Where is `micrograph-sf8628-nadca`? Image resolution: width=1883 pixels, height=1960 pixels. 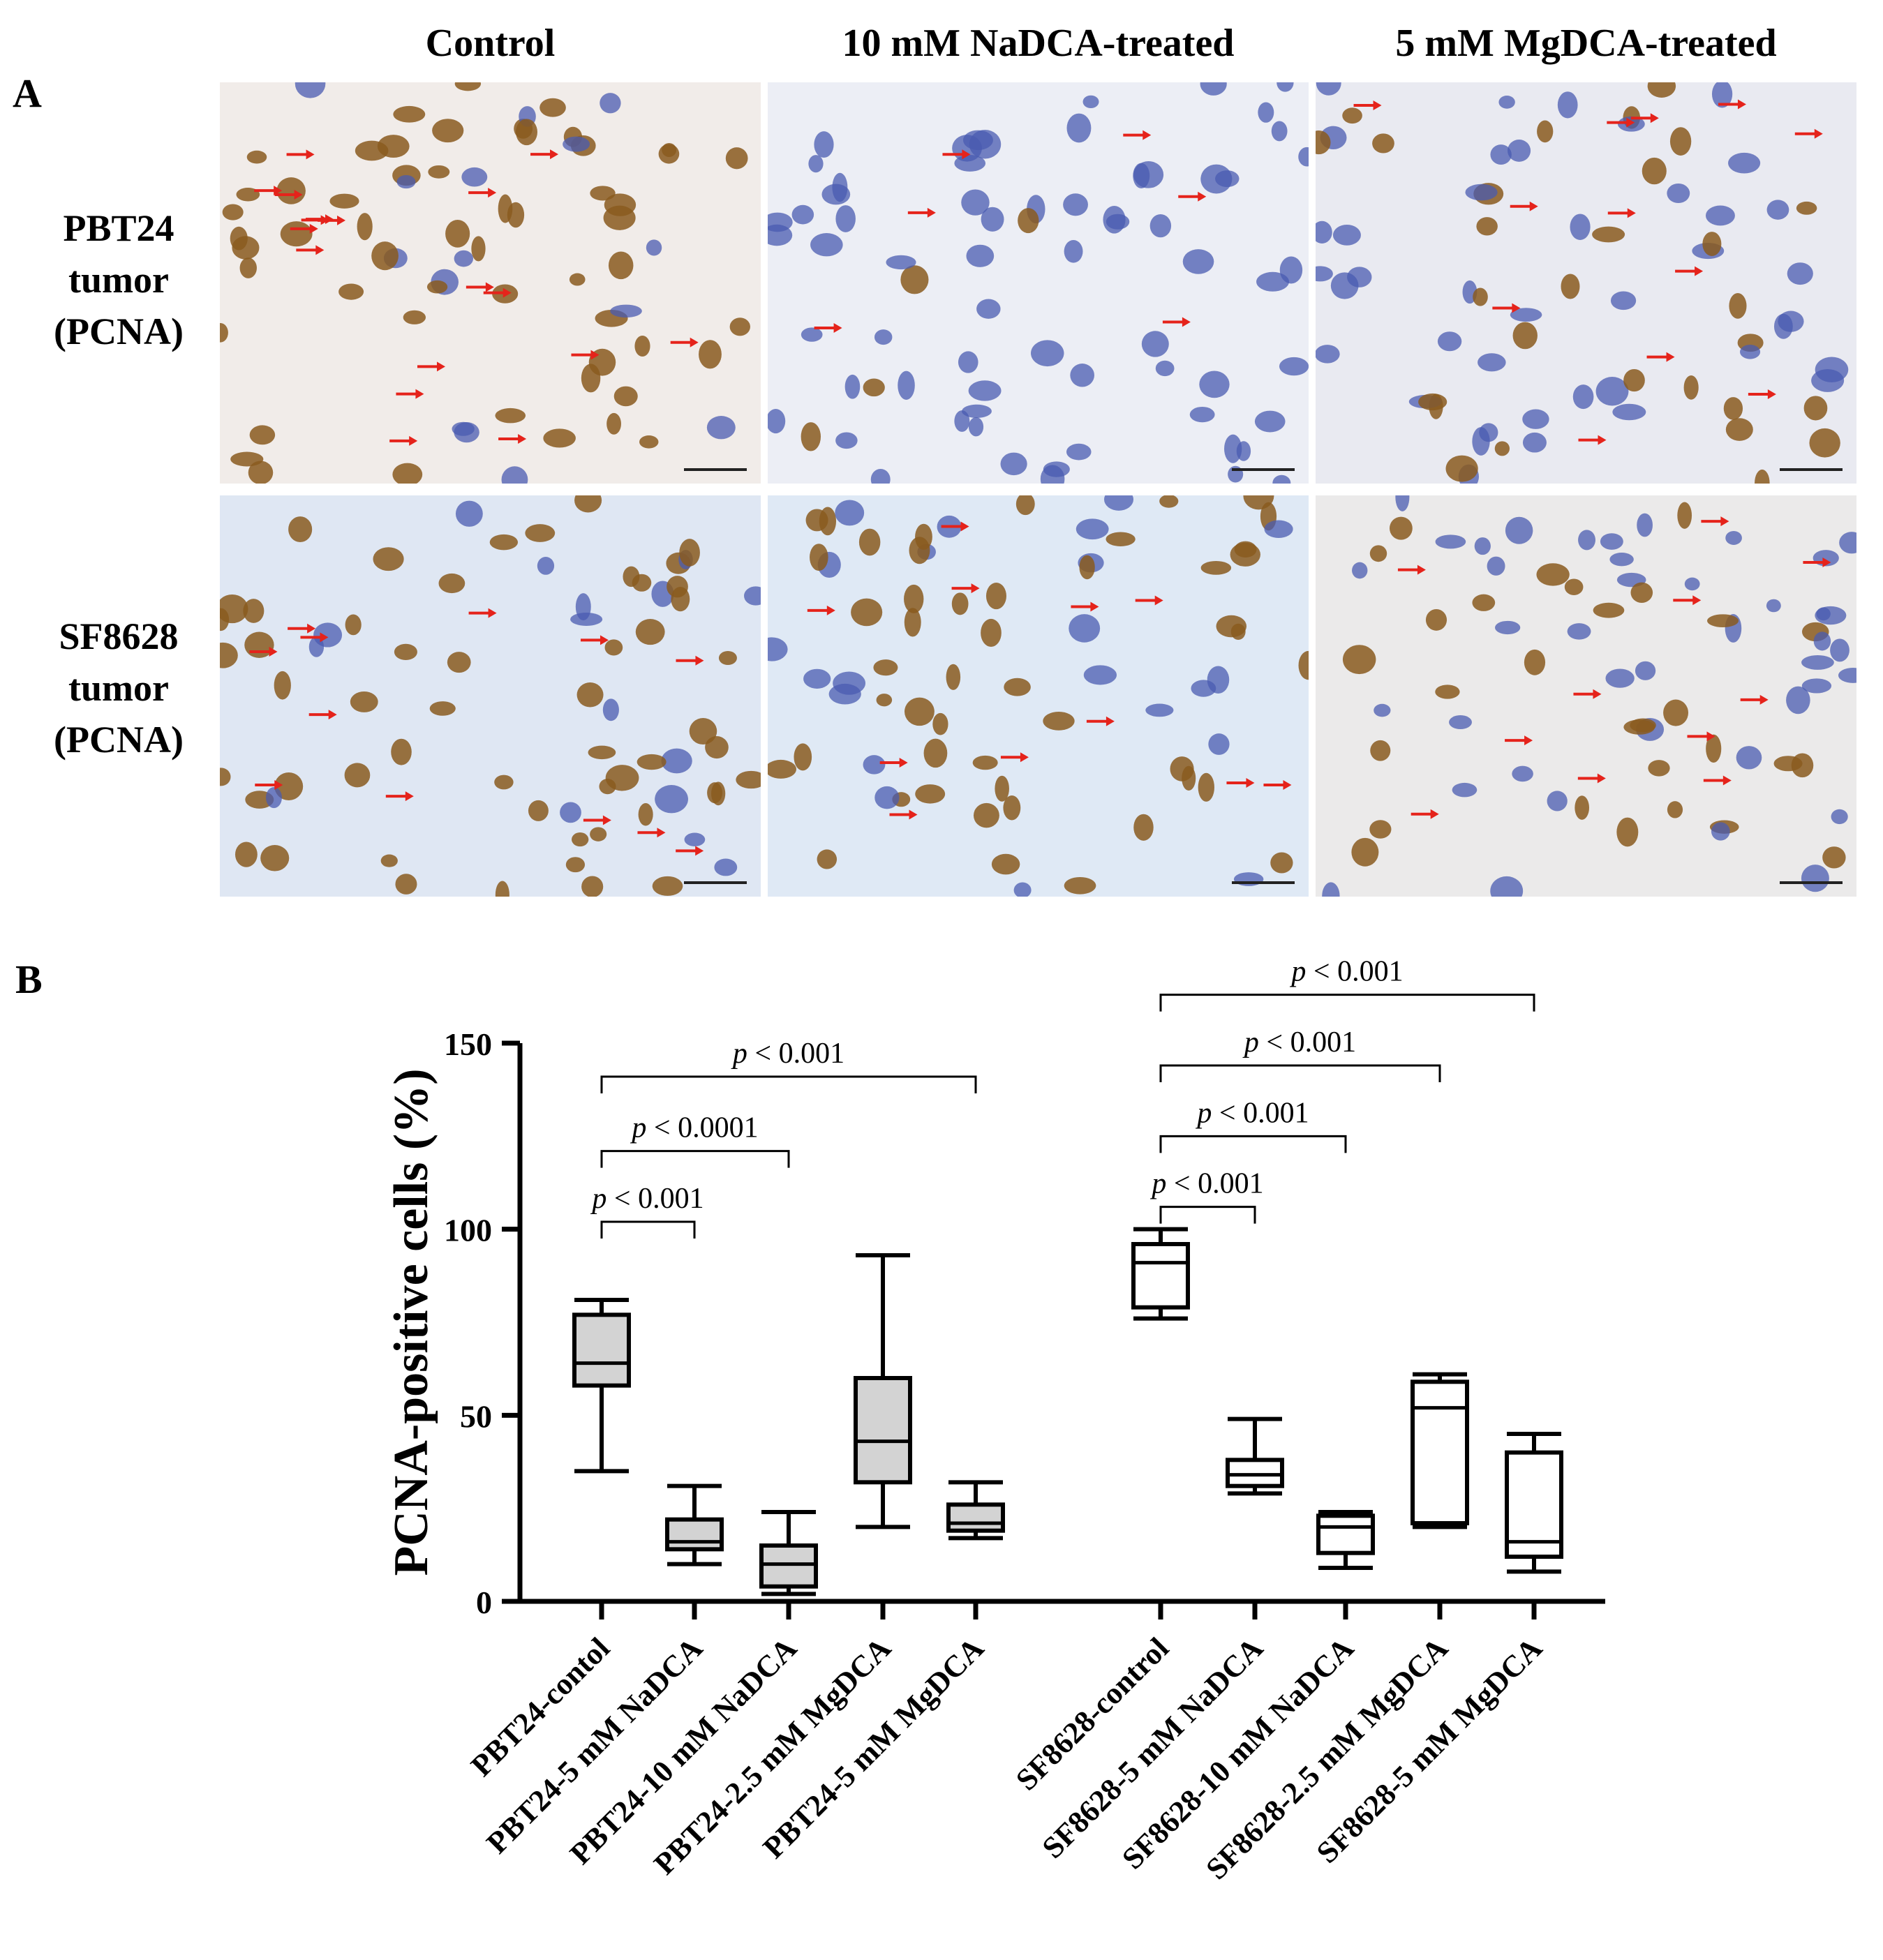 micrograph-sf8628-nadca is located at coordinates (1038, 696).